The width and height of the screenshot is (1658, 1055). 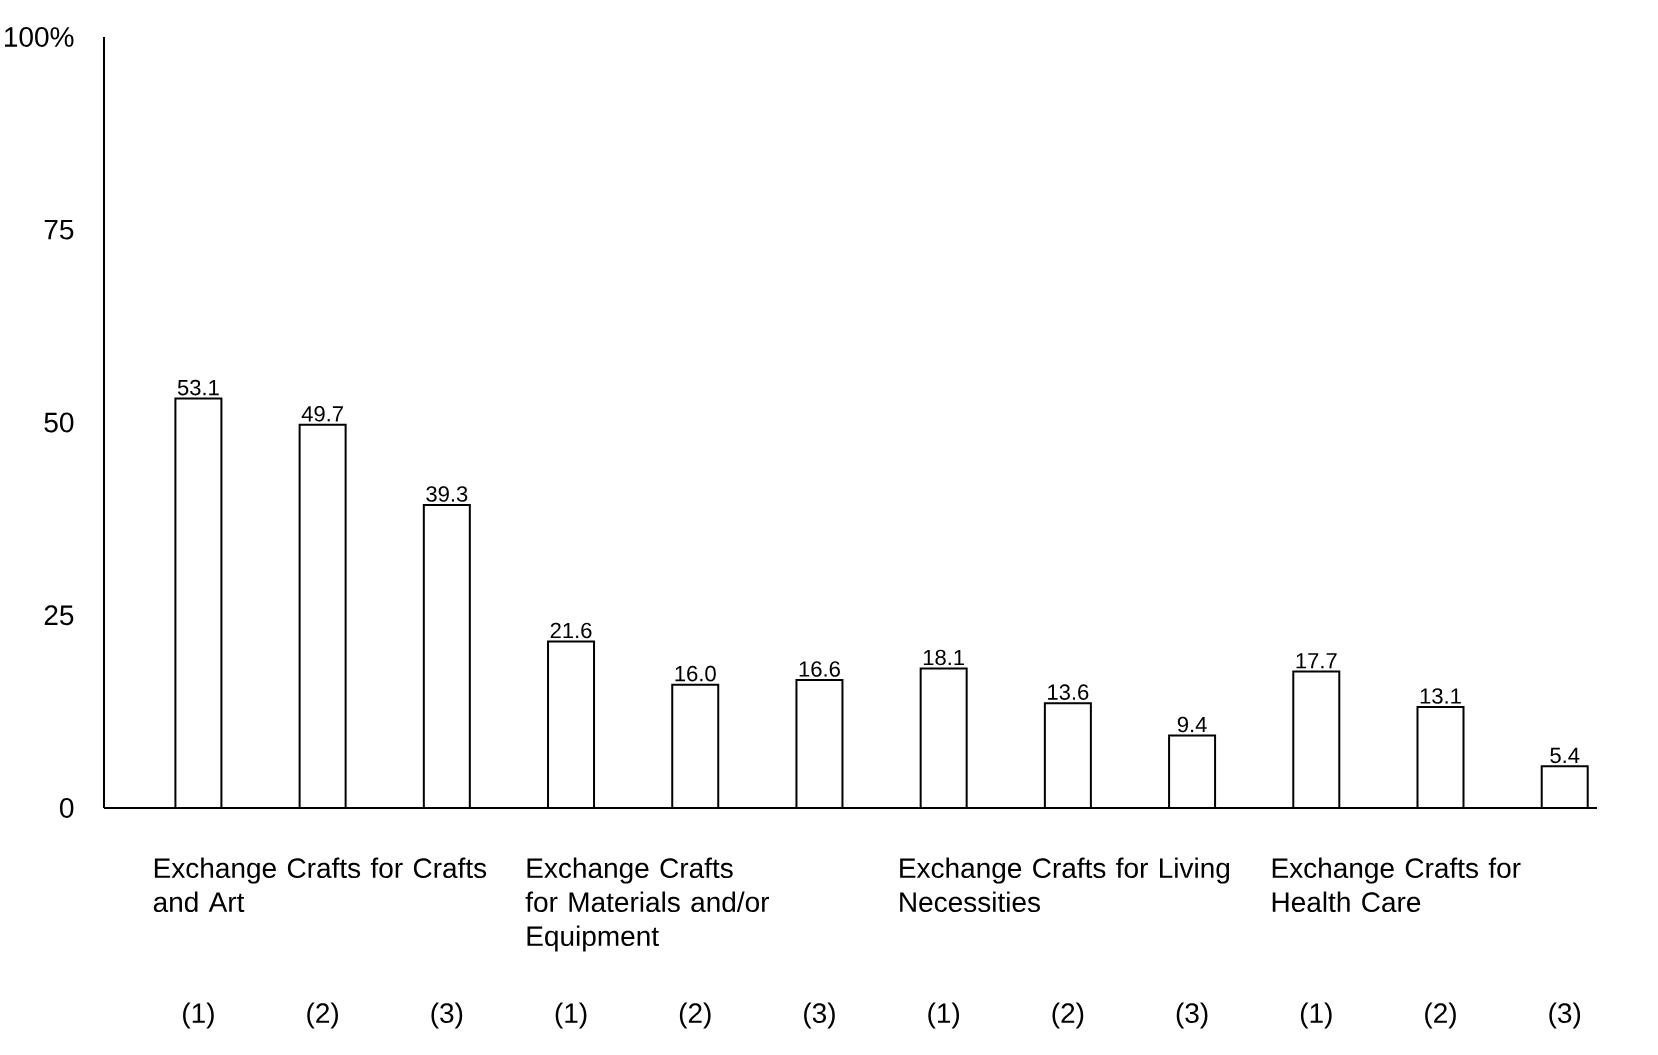 What do you see at coordinates (198, 387) in the screenshot?
I see `data-label: 53.1` at bounding box center [198, 387].